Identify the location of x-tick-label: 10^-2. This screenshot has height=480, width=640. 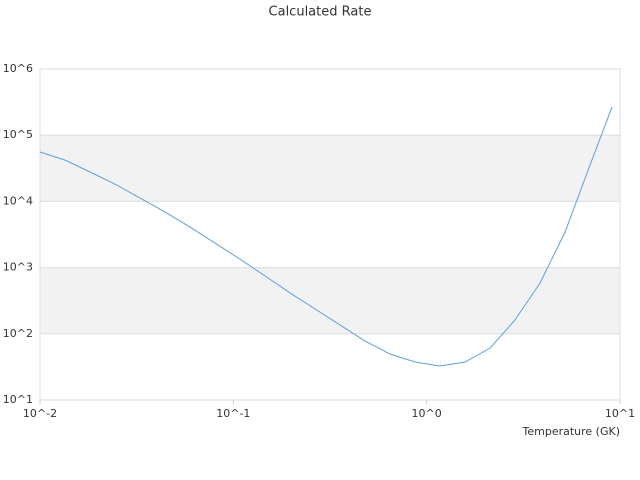
(40, 413).